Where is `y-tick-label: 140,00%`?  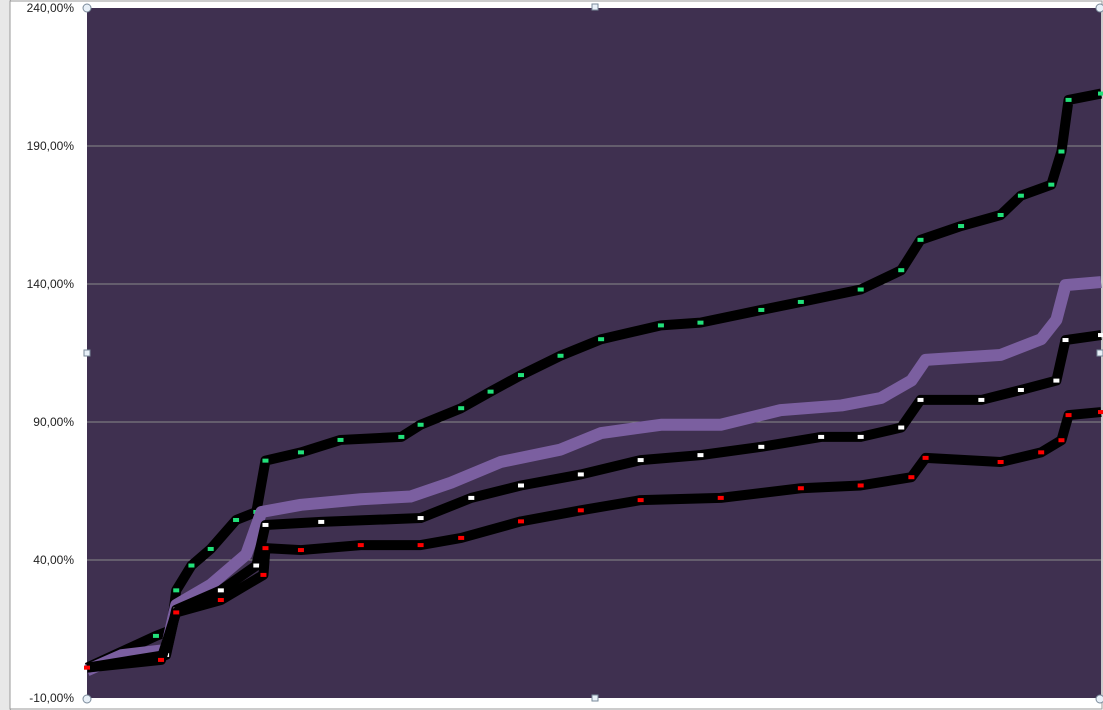
y-tick-label: 140,00% is located at coordinates (51, 284).